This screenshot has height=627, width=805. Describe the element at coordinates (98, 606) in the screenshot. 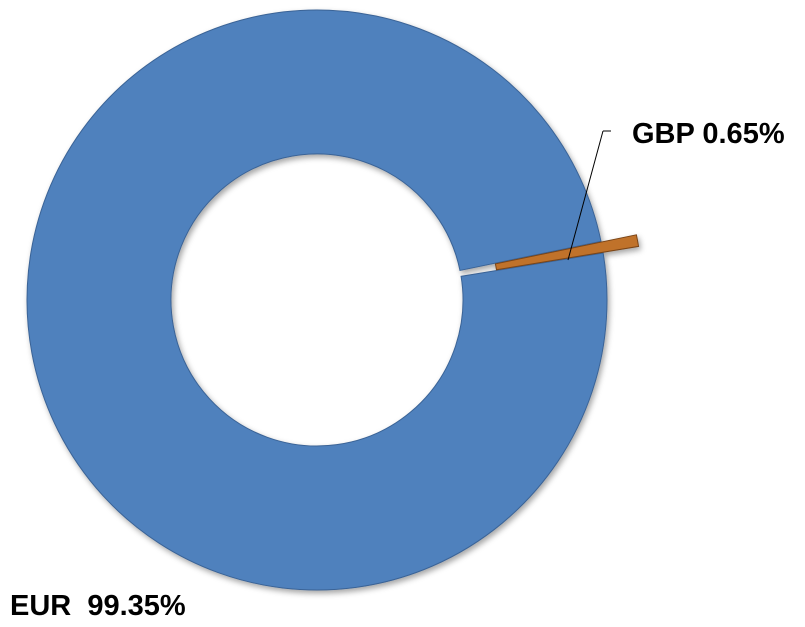

I see `eur-data-label: EUR 99.35%` at that location.